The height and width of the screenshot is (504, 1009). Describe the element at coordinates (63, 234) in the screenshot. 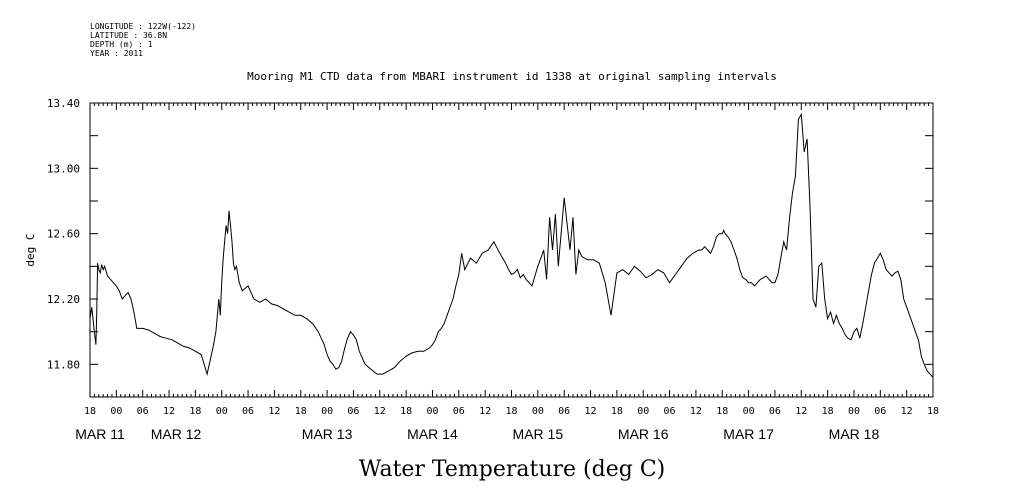

I see `y-tick-label: 12.60` at that location.